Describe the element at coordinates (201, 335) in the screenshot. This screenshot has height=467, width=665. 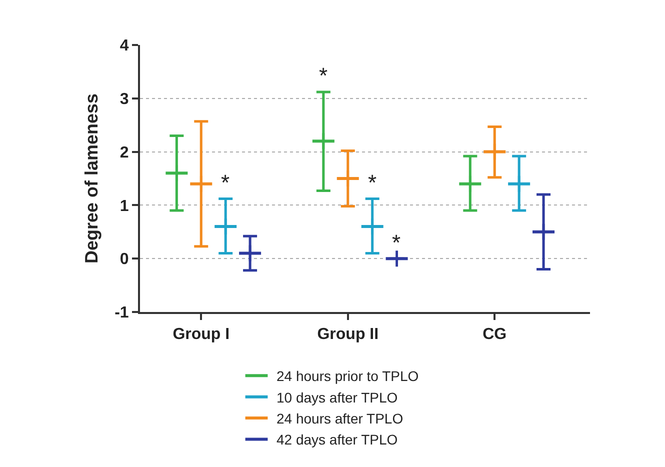
I see `x-tick-label: Group I` at that location.